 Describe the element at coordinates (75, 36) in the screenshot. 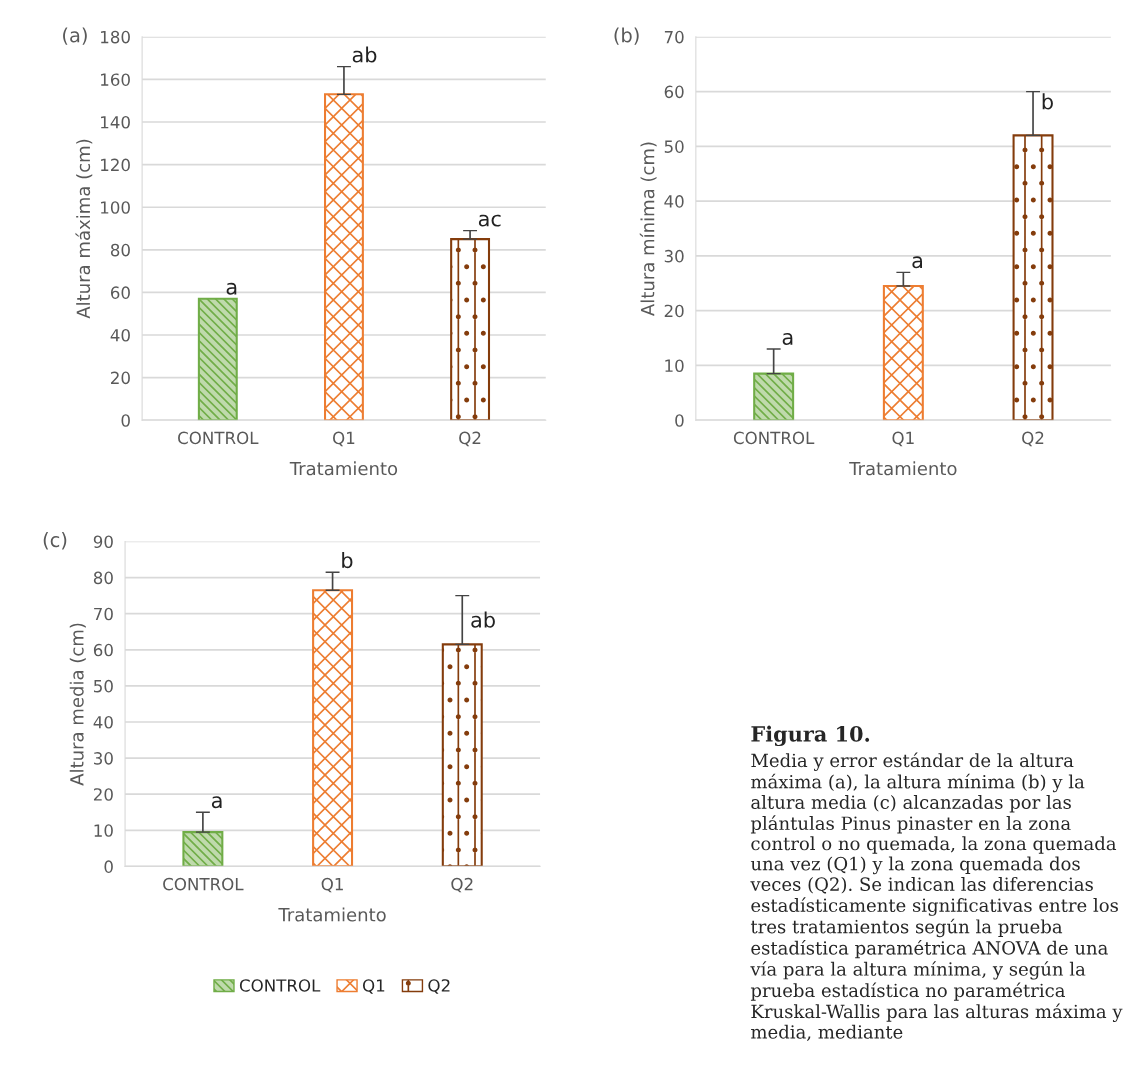

I see `chart-title: (a)` at that location.